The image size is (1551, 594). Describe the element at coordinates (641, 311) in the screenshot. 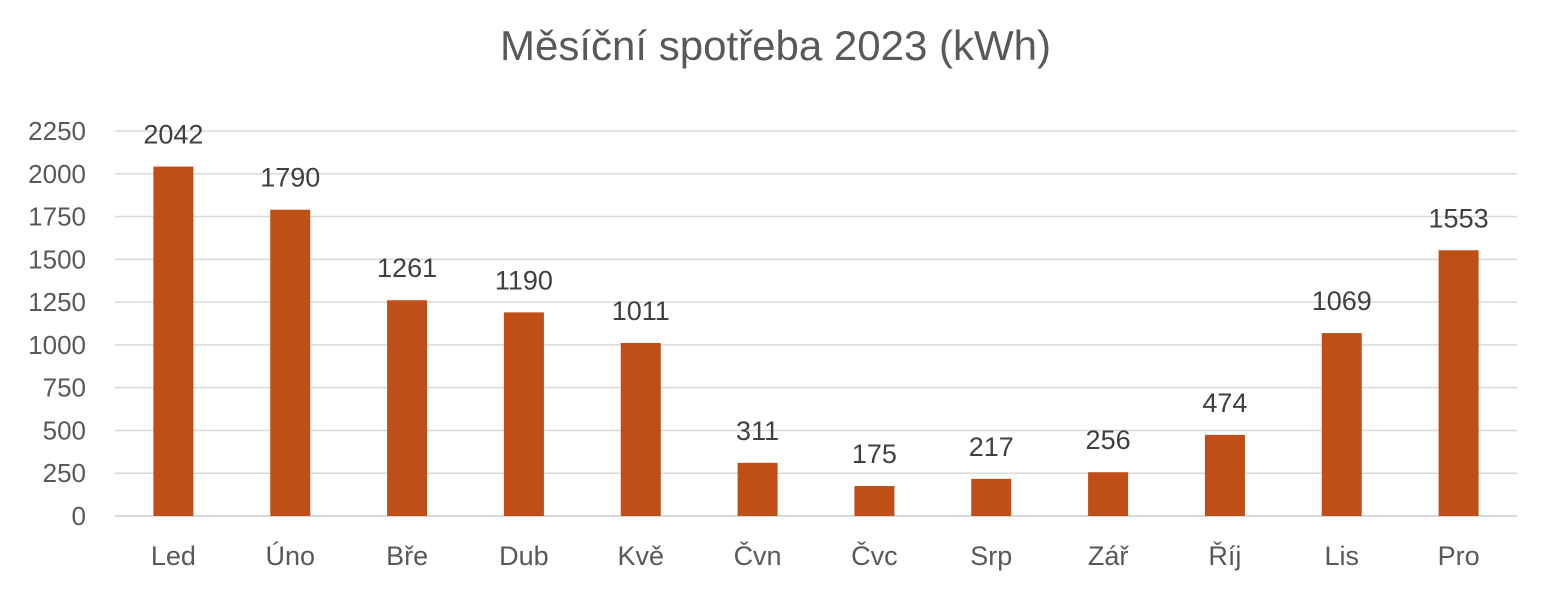

I see `data-label: 1011` at that location.